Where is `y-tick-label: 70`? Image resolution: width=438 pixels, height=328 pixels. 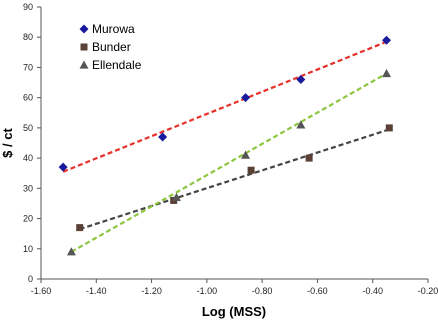
y-tick-label: 70 is located at coordinates (28, 67).